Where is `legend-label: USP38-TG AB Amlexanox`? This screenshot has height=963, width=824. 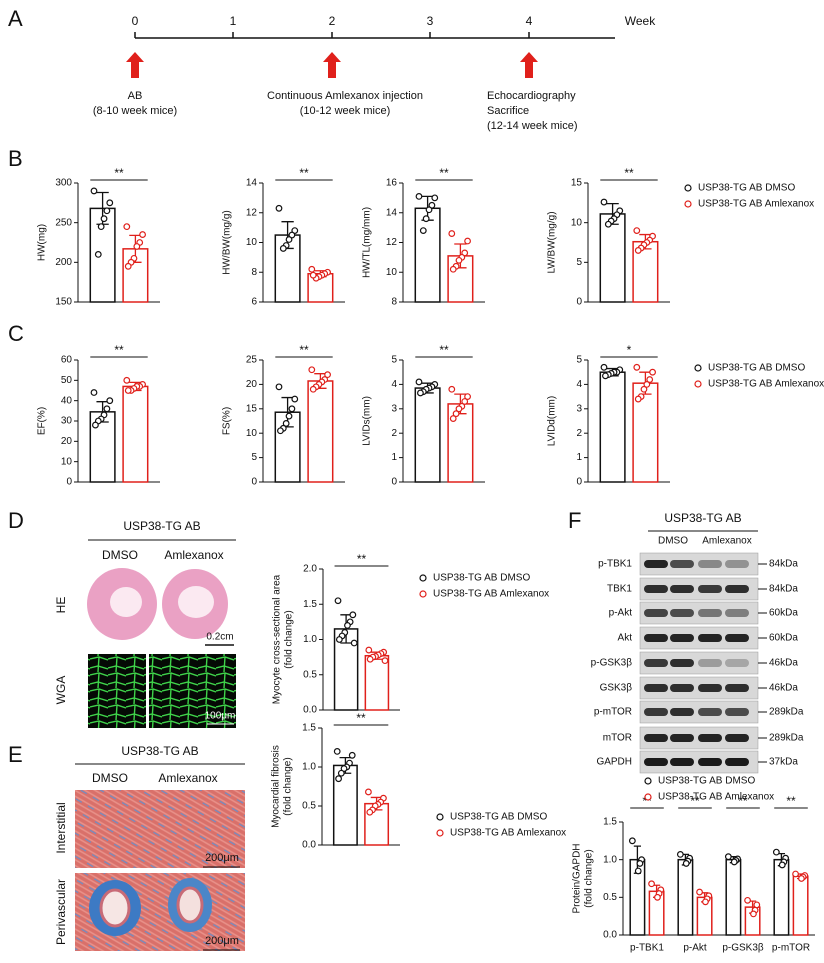 legend-label: USP38-TG AB Amlexanox is located at coordinates (491, 594).